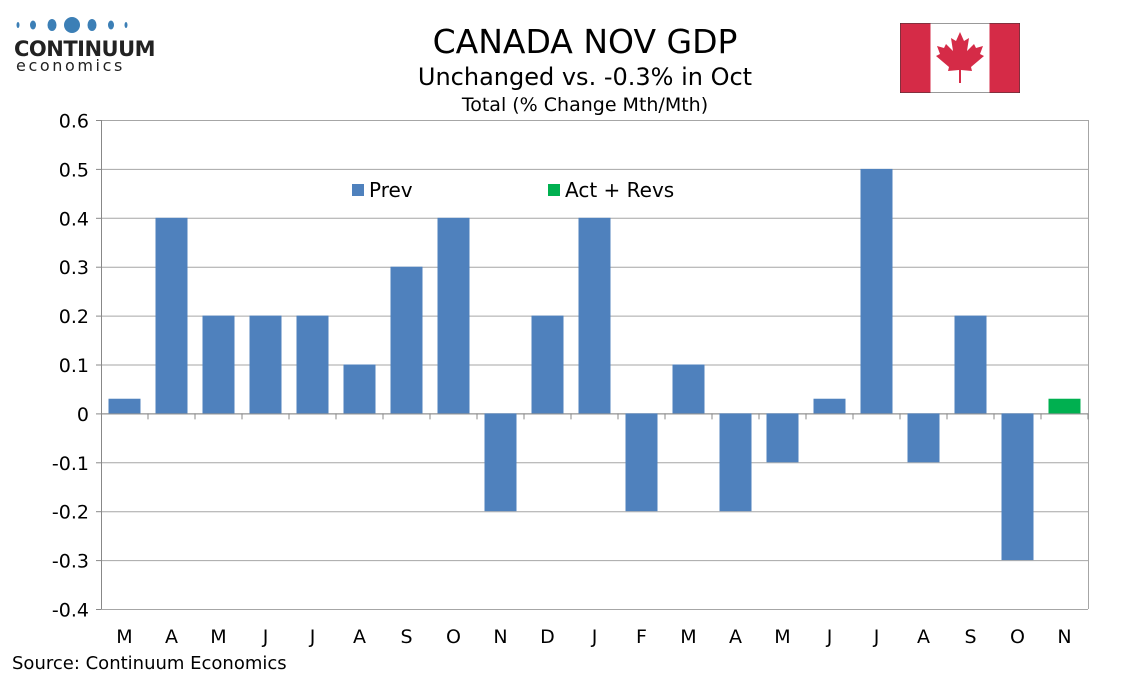  Describe the element at coordinates (70, 513) in the screenshot. I see `y-tick-label: -0.2` at that location.